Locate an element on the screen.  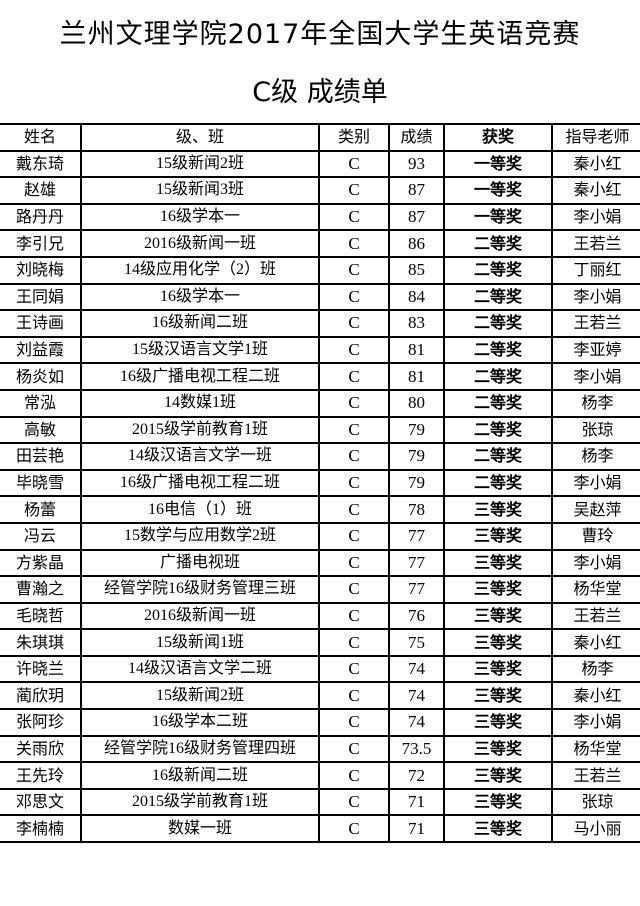
student-name-cell: 赵雄 is located at coordinates (41, 190).